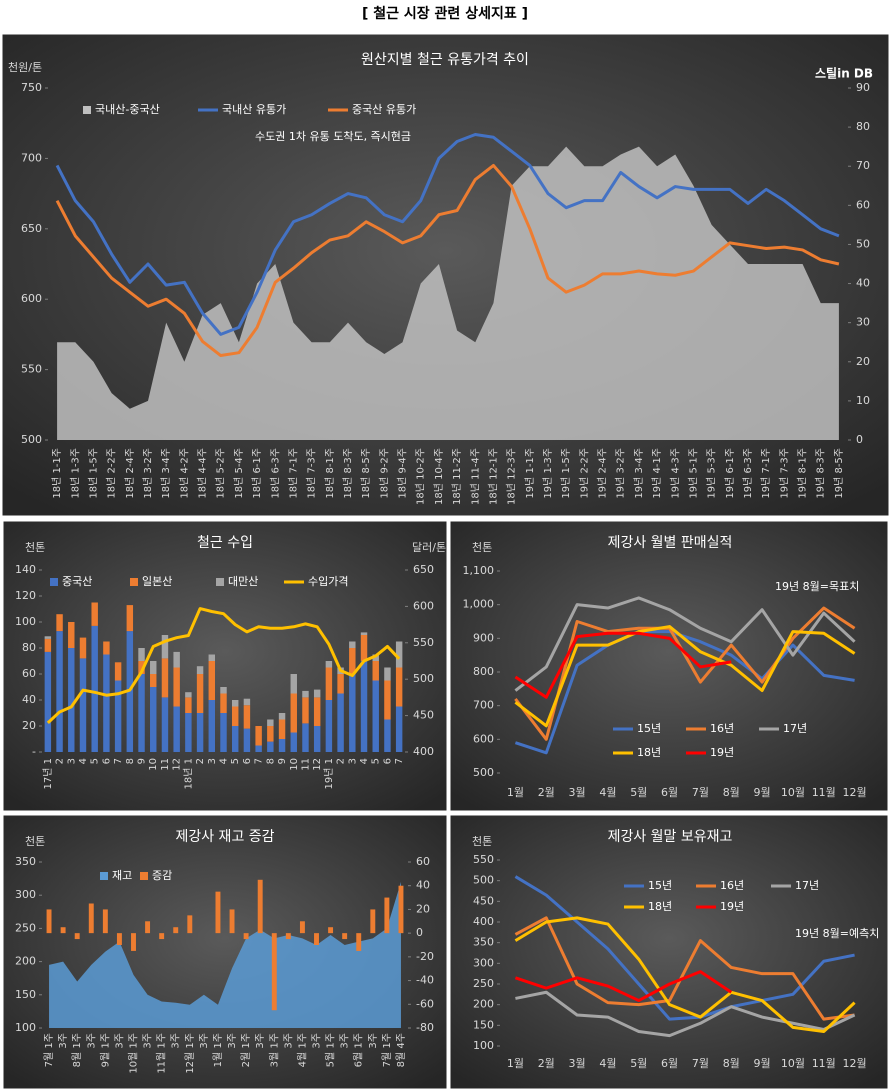 This screenshot has height=1091, width=891. I want to click on x-tick-label: 5월, so click(638, 792).